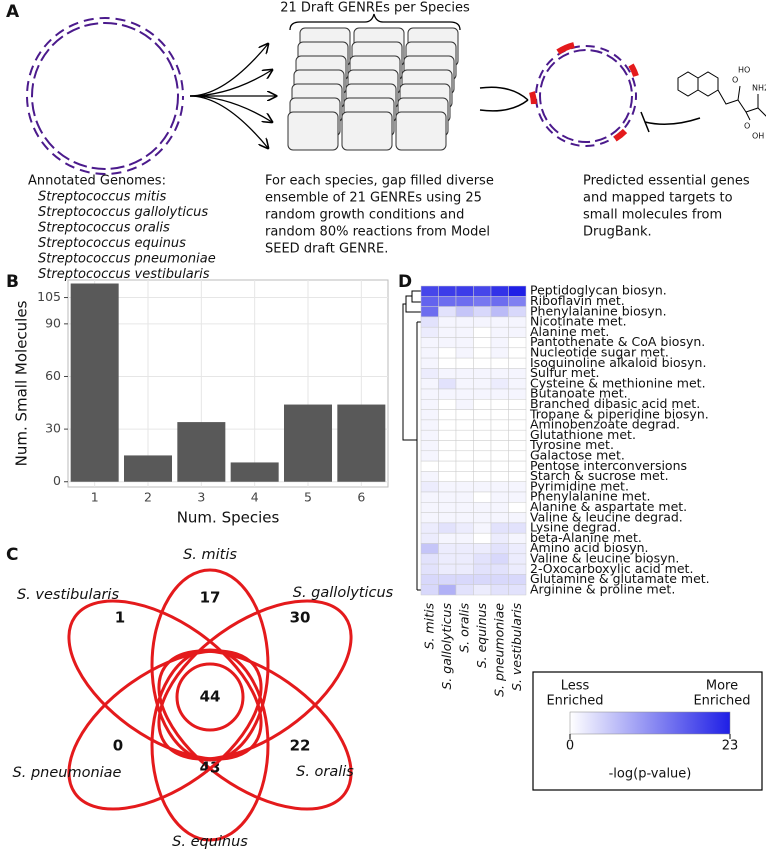 The width and height of the screenshot is (766, 867). Describe the element at coordinates (375, 8) in the screenshot. I see `stack-title: 21 Draft GENREs per Species` at that location.